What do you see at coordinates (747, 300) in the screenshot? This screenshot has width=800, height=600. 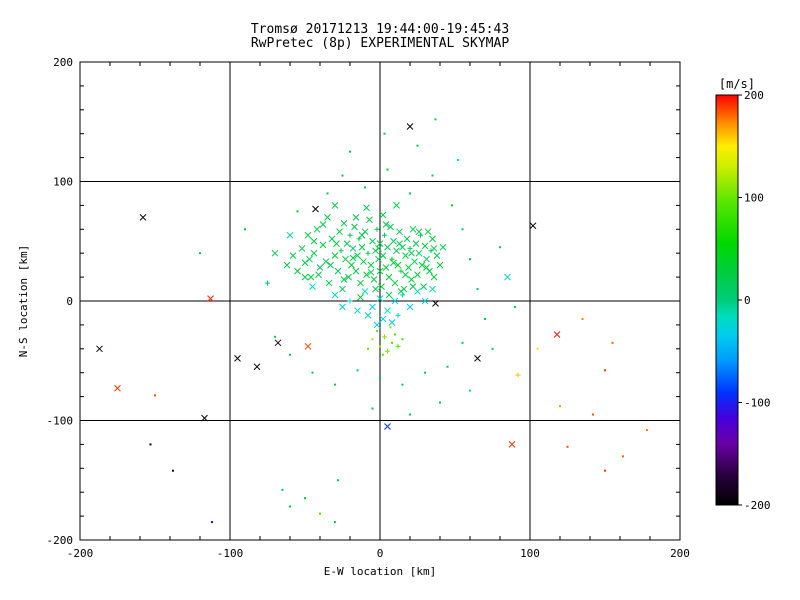 I see `colorbar-tick-label: 0` at bounding box center [747, 300].